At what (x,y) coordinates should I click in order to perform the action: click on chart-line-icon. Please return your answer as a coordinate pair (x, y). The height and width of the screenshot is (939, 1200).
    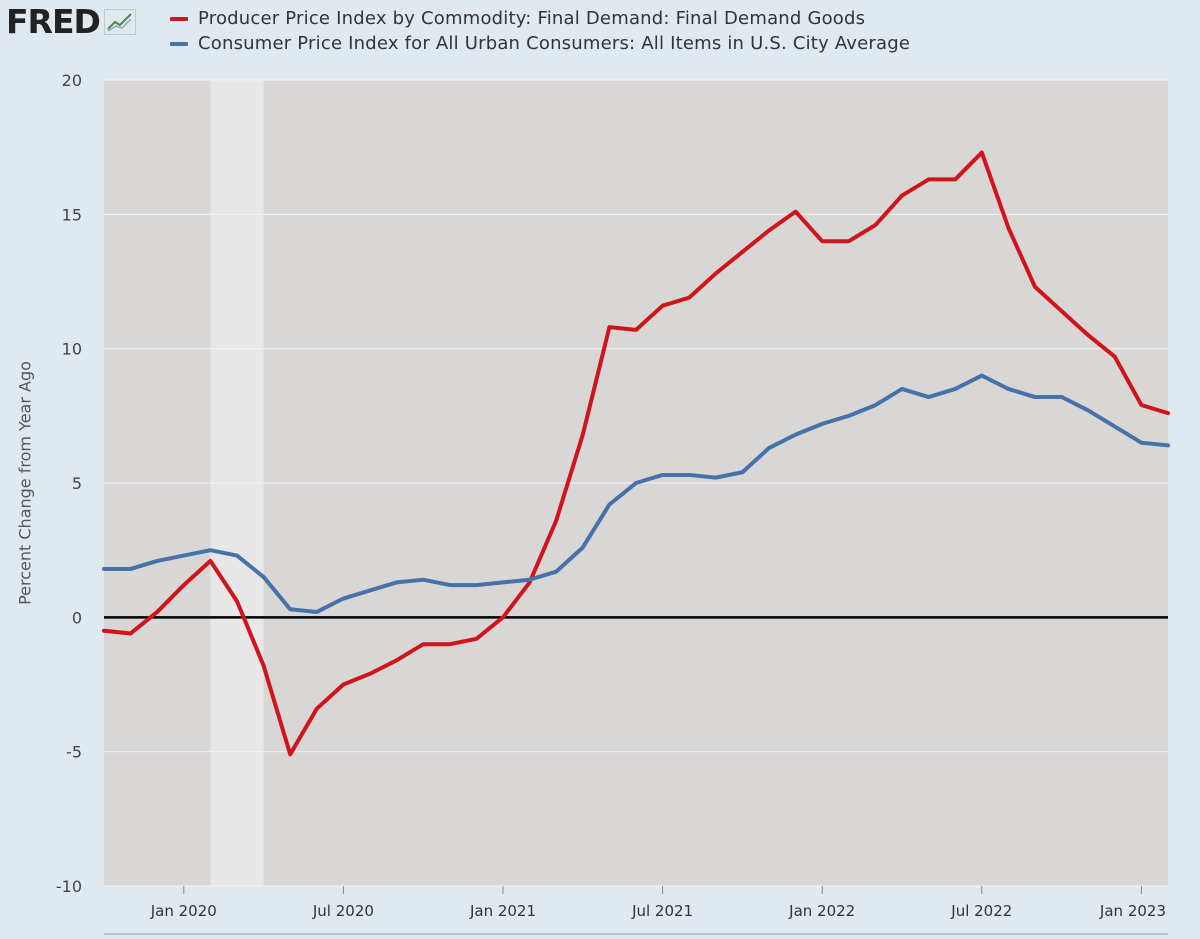
    Looking at the image, I should click on (119, 21).